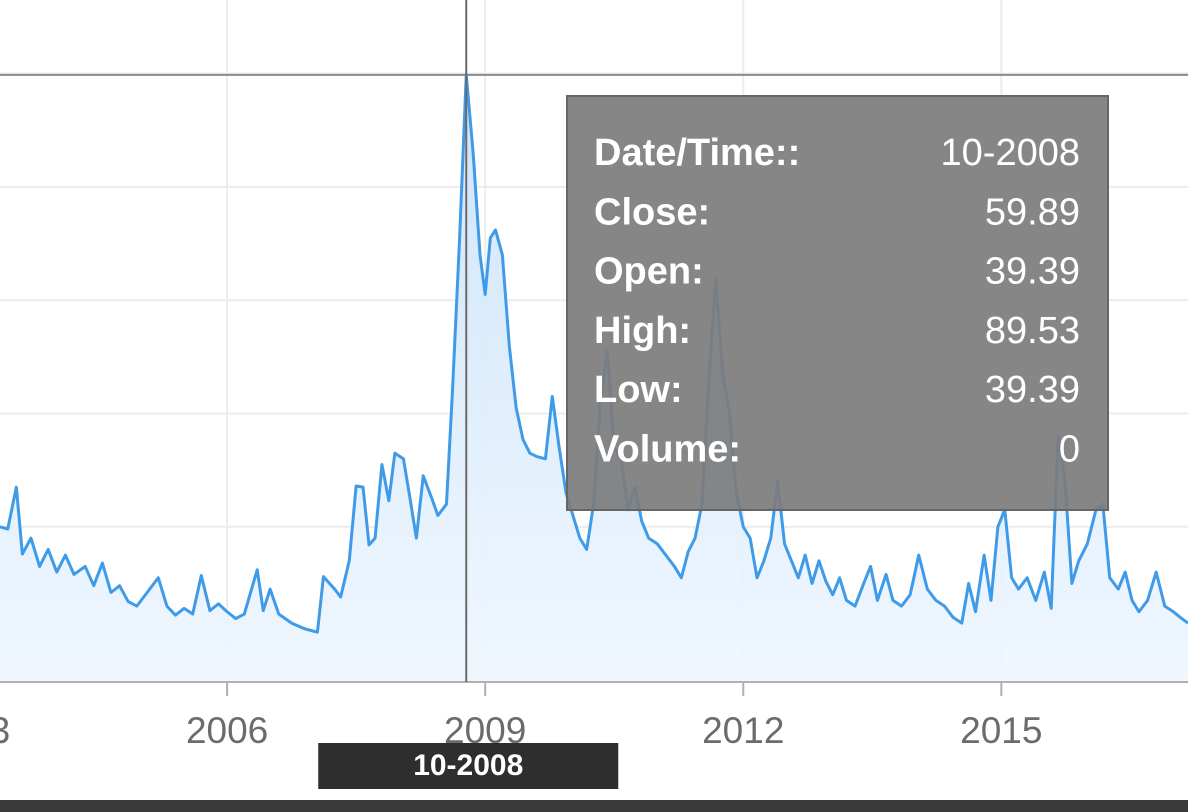 The height and width of the screenshot is (812, 1188). I want to click on tooltip-label: Date/Time::, so click(697, 153).